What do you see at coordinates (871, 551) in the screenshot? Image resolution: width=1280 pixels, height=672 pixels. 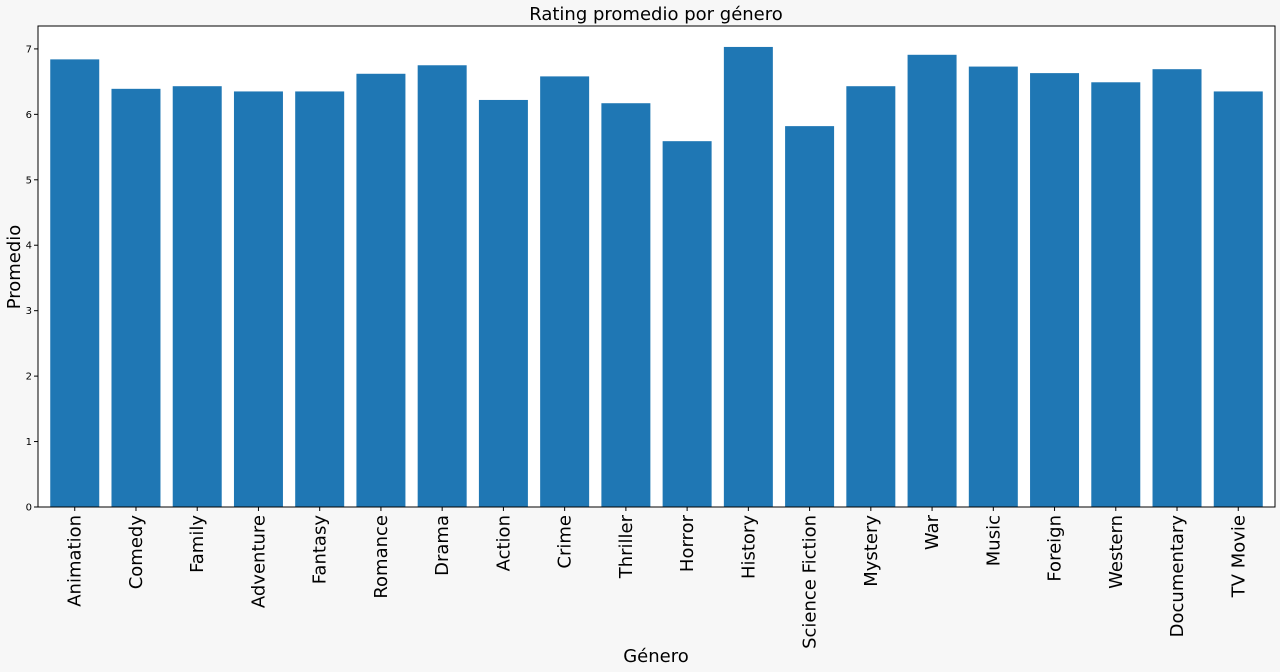 I see `x-tick-label: Mystery` at bounding box center [871, 551].